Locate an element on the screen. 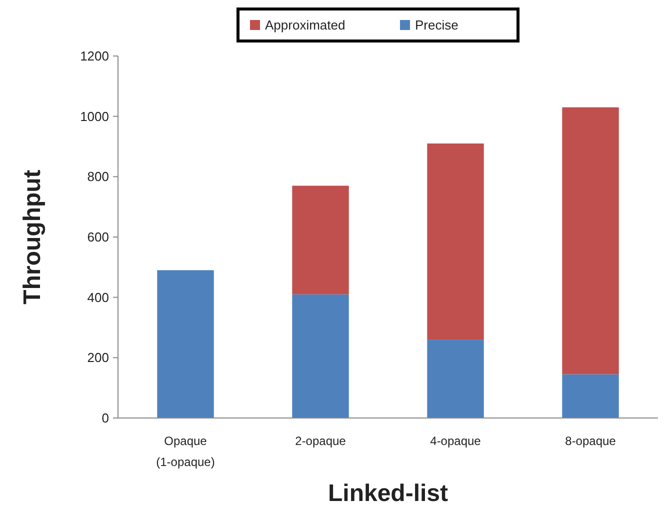  y-tick-label: 400 is located at coordinates (98, 297).